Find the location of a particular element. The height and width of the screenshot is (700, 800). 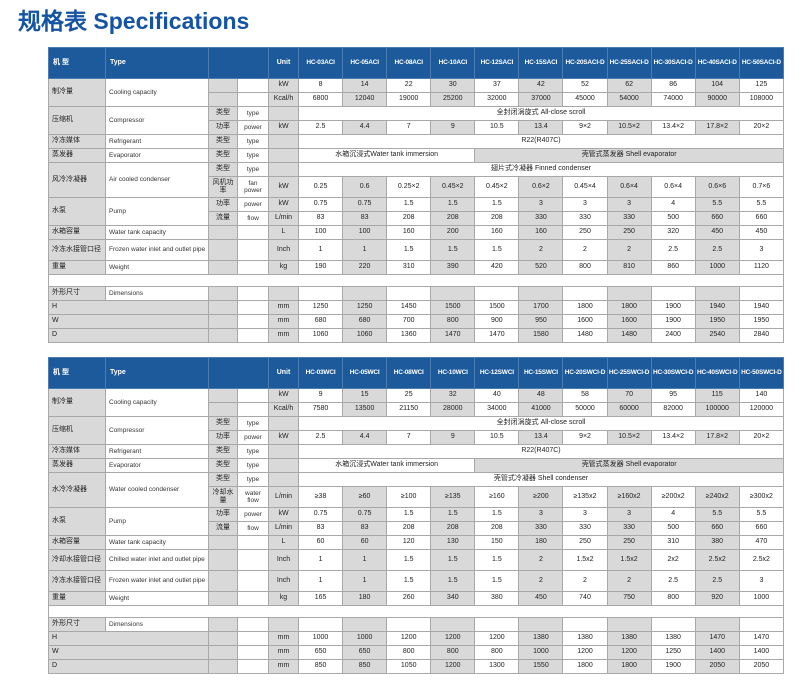

data-cell: 4 is located at coordinates (673, 514).